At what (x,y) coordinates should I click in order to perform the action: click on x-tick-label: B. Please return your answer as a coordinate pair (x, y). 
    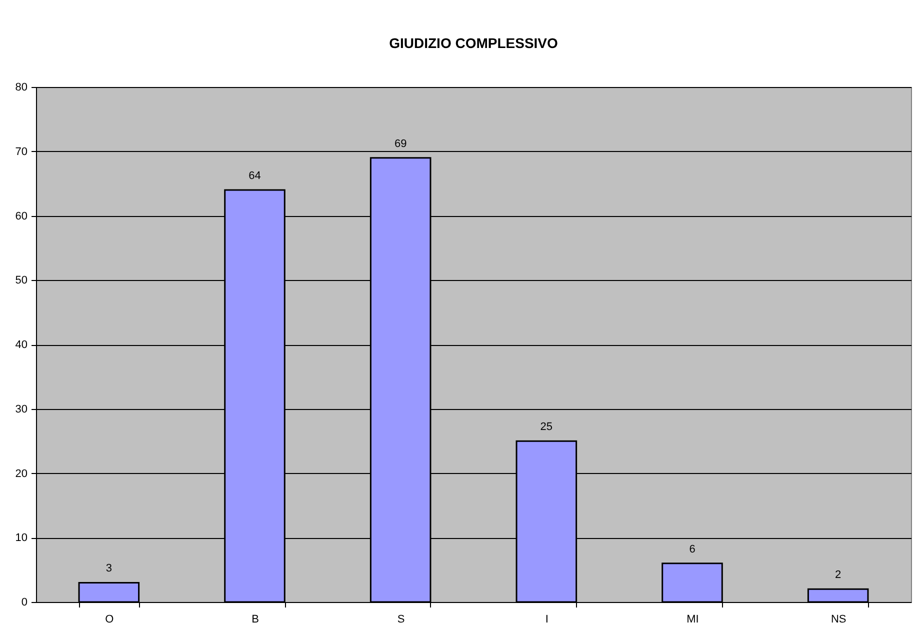
    Looking at the image, I should click on (255, 620).